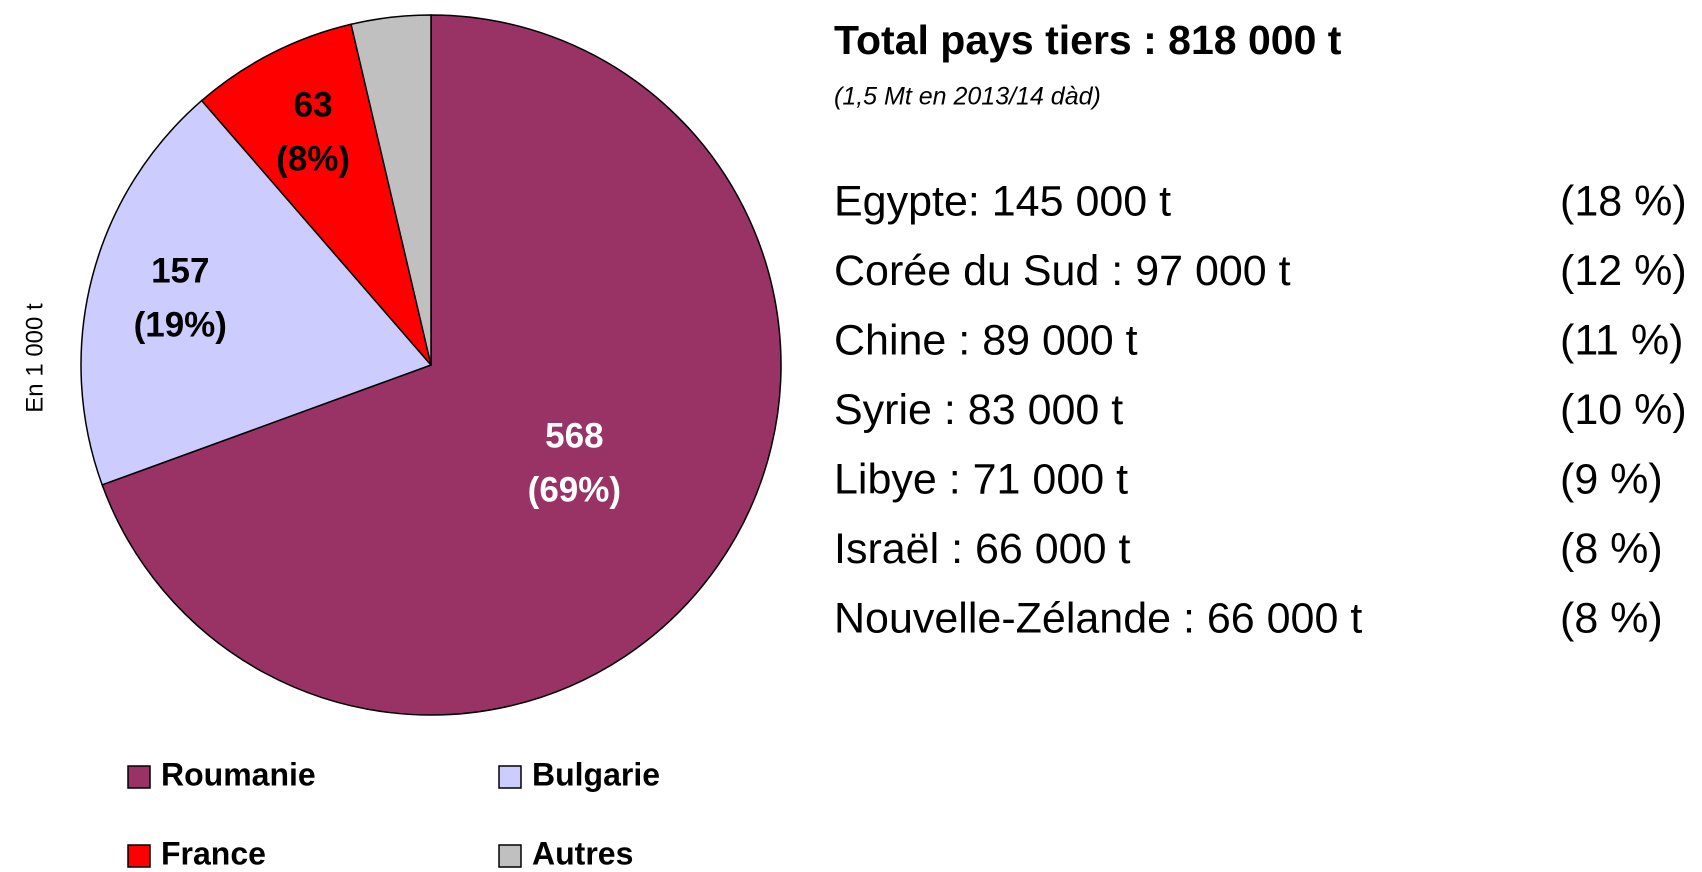 The image size is (1702, 872). Describe the element at coordinates (238, 774) in the screenshot. I see `legend-label: Roumanie` at that location.